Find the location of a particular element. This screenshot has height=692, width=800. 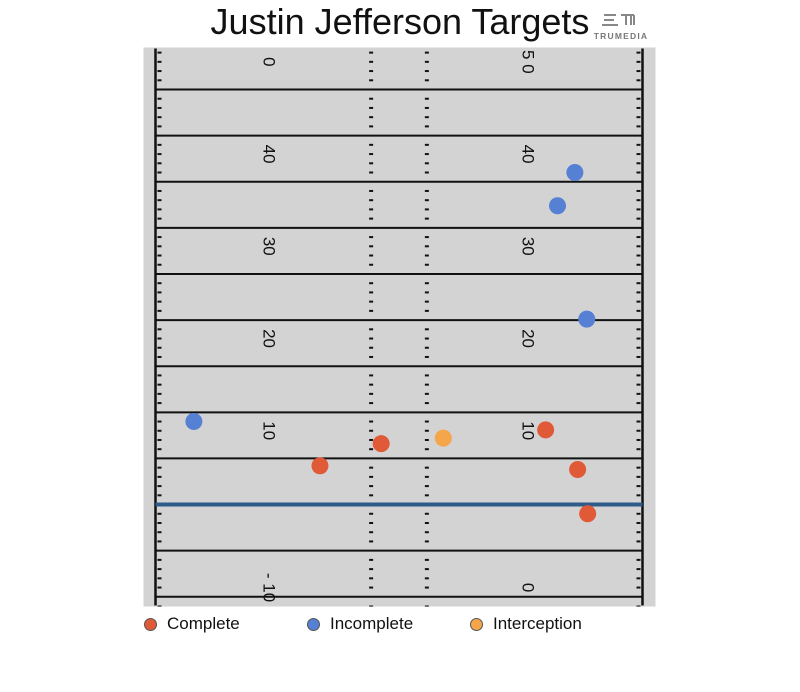

legend-label-incomplete: Incomplete is located at coordinates (372, 623).